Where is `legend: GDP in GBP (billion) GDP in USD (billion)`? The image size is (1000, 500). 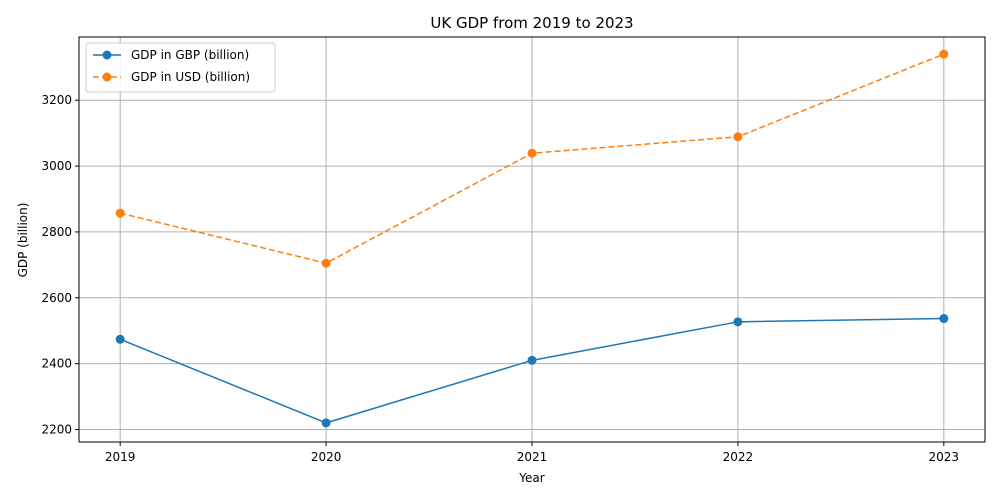
legend: GDP in GBP (billion) GDP in USD (billion) is located at coordinates (180, 67).